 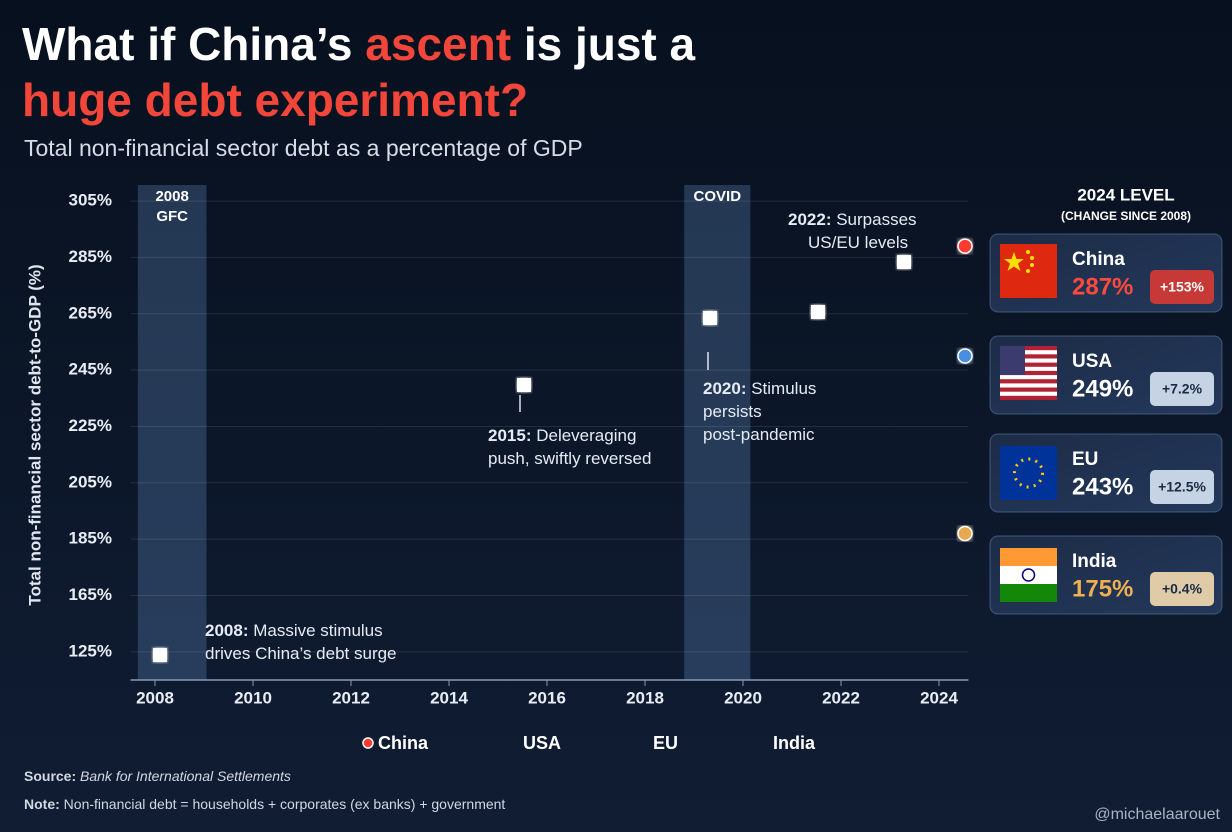 I want to click on annotation-bold: 2015:, so click(x=509, y=435).